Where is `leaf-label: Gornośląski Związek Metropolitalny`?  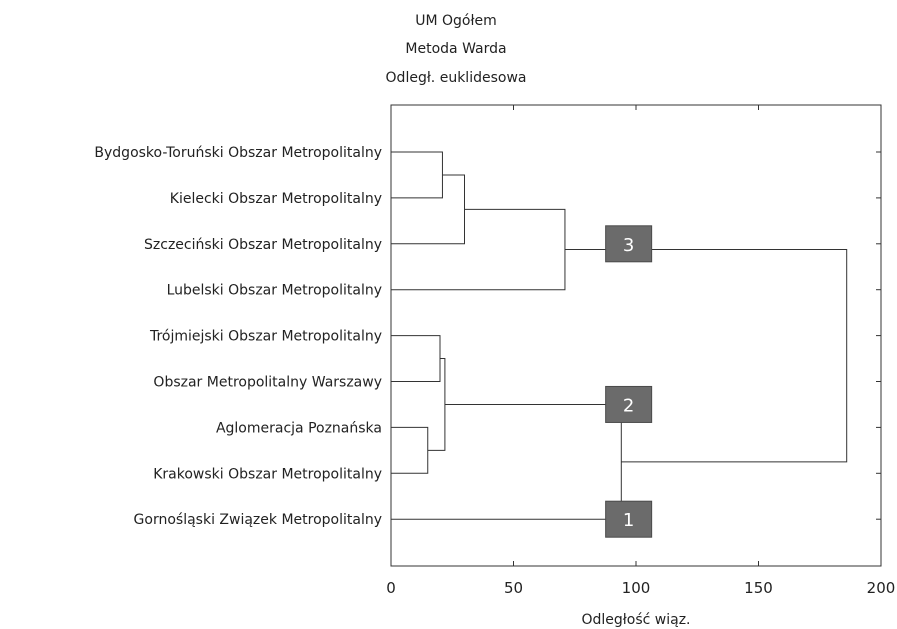
leaf-label: Gornośląski Związek Metropolitalny is located at coordinates (258, 520).